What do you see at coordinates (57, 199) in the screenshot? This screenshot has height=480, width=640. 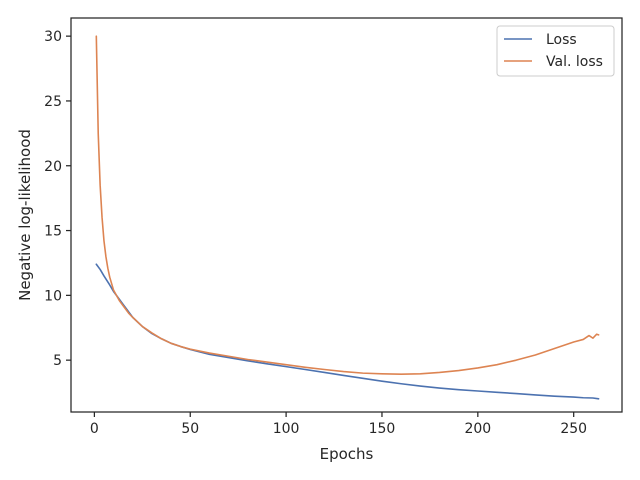 I see `y-axis-ticks: 5 10 15 20 25 30` at bounding box center [57, 199].